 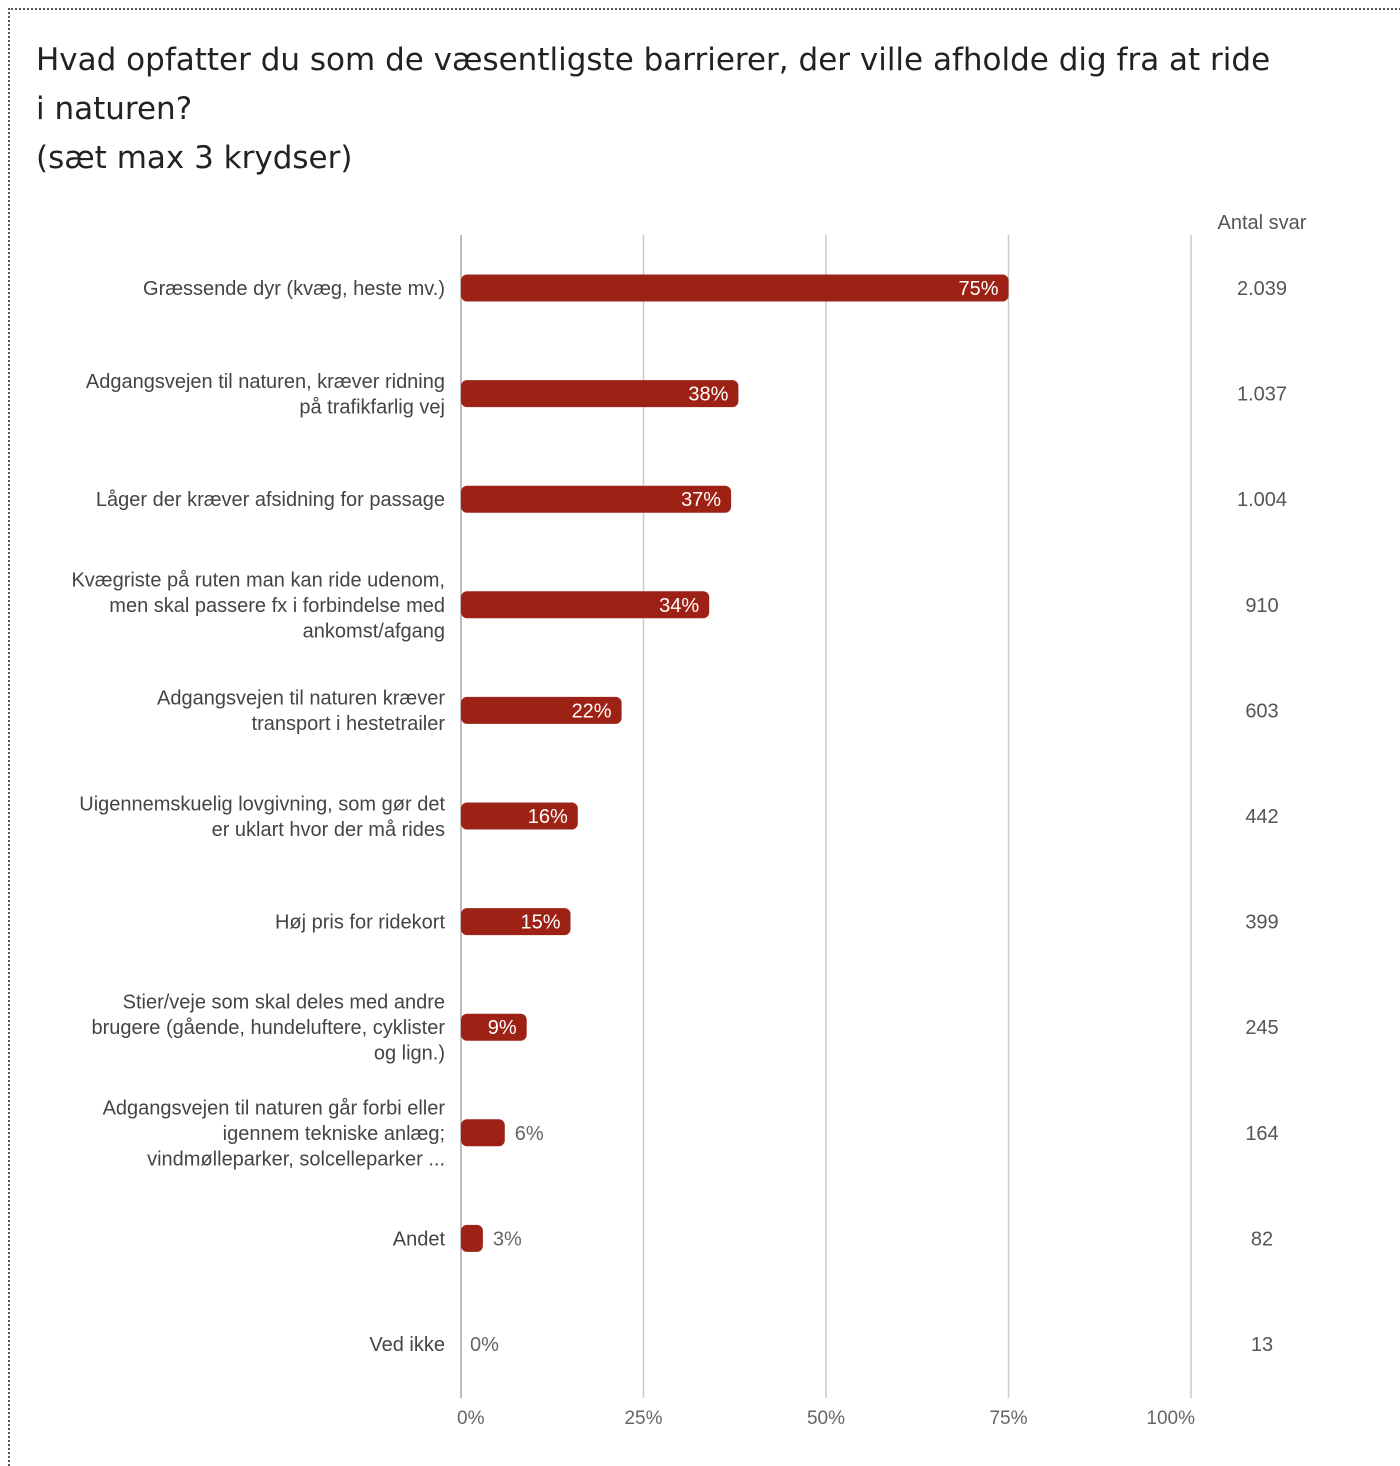 I want to click on category-label: igennem tekniske anlæg;, so click(x=334, y=1134).